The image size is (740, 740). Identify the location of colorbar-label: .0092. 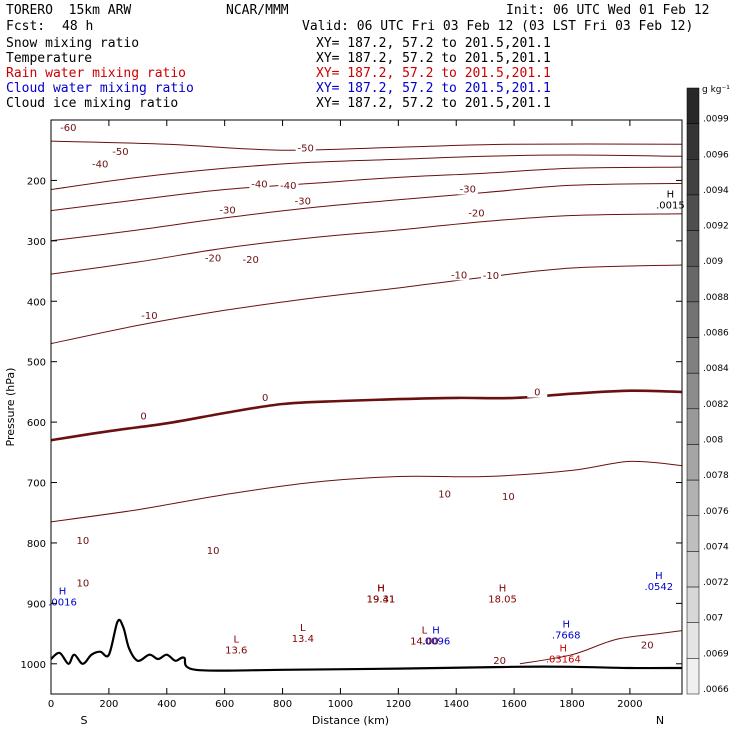
(716, 227).